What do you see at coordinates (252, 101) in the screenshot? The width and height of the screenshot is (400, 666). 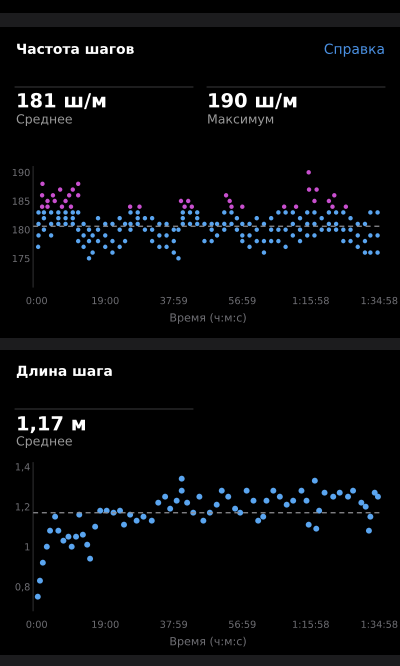 I see `text: 190 ш/м` at bounding box center [252, 101].